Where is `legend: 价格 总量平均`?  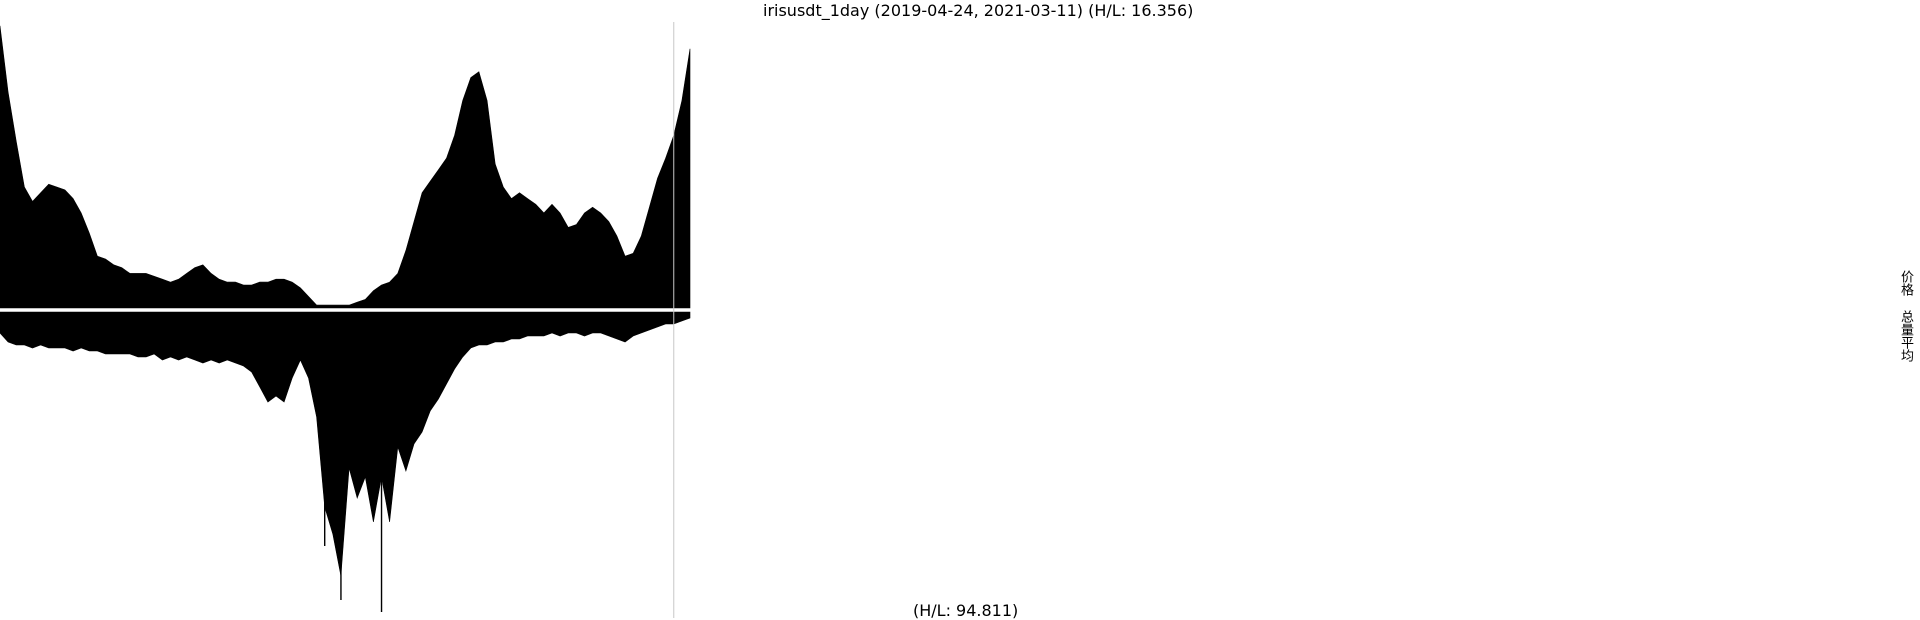 legend: 价格 总量平均 is located at coordinates (1905, 316).